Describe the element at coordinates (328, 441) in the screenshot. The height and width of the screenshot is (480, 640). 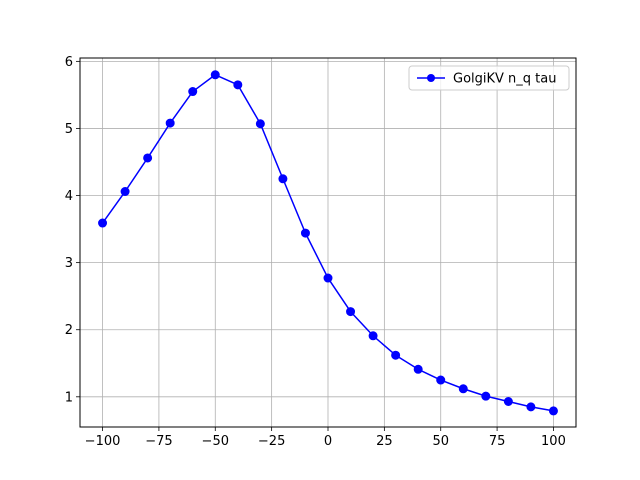
I see `x-tick-label: 0` at that location.